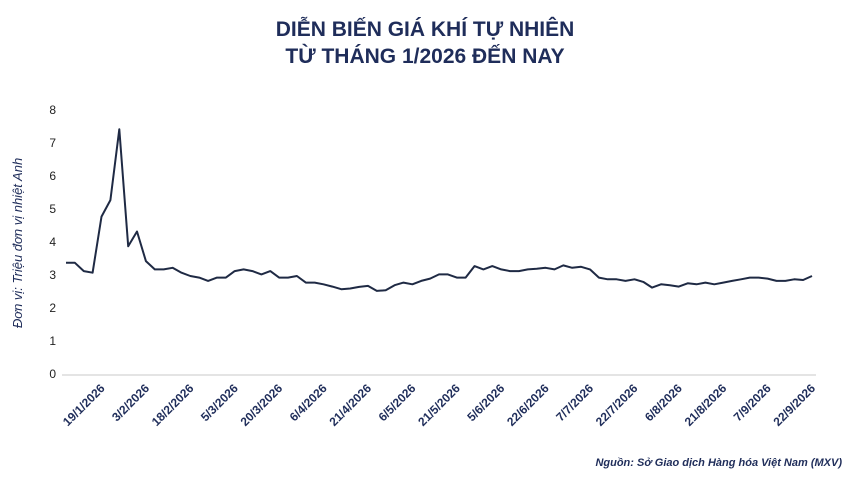 The width and height of the screenshot is (850, 481). What do you see at coordinates (52, 176) in the screenshot?
I see `y-tick-label: 6` at bounding box center [52, 176].